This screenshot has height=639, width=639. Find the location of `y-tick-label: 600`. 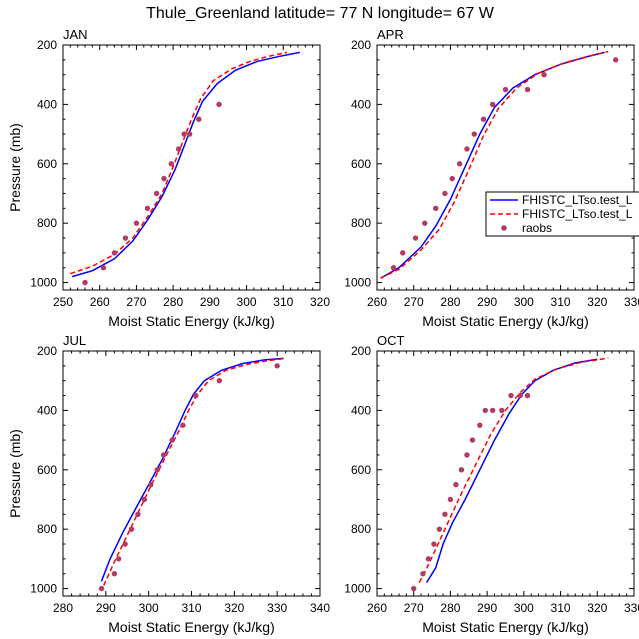

y-tick-label: 600 is located at coordinates (47, 470).